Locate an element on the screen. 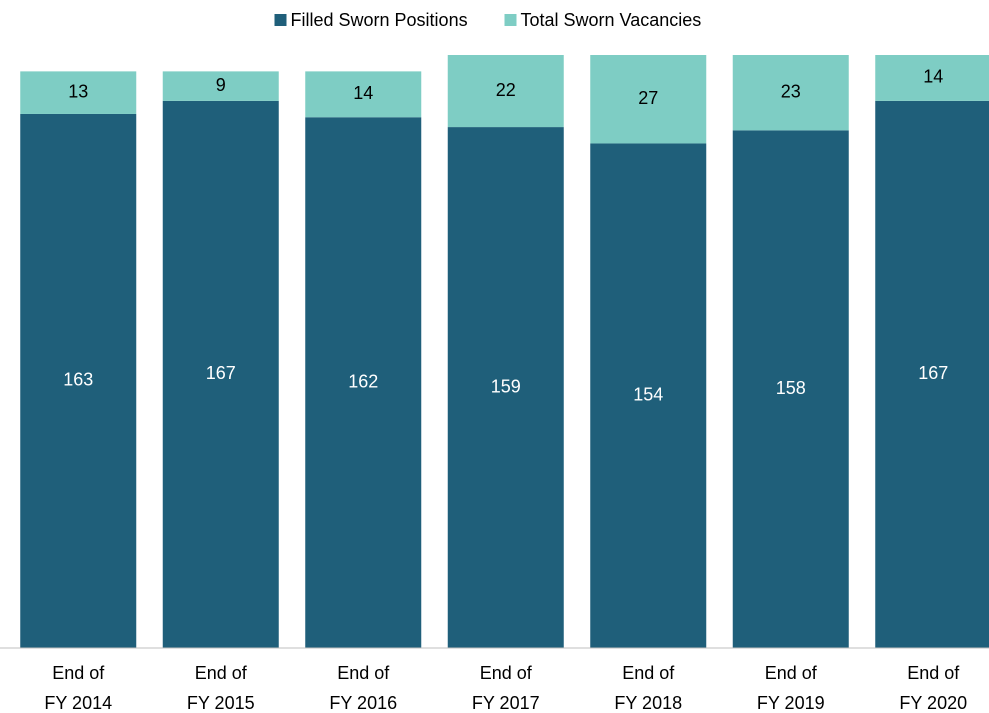  data-label: 13 is located at coordinates (78, 91).